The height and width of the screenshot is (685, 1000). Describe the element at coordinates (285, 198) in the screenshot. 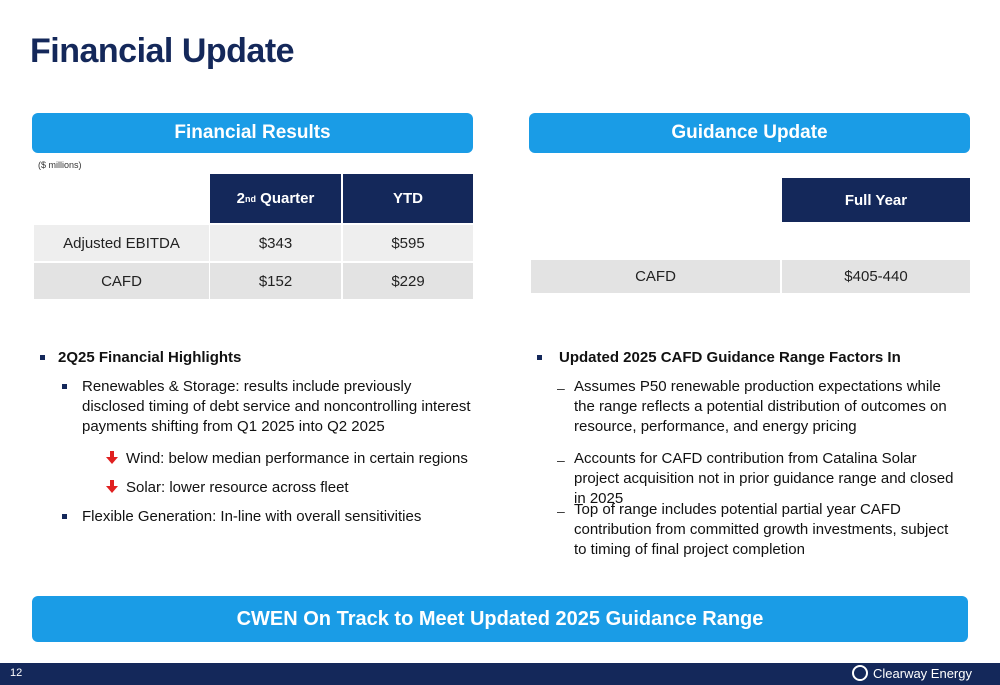

I see `quarter-word: Quarter` at that location.